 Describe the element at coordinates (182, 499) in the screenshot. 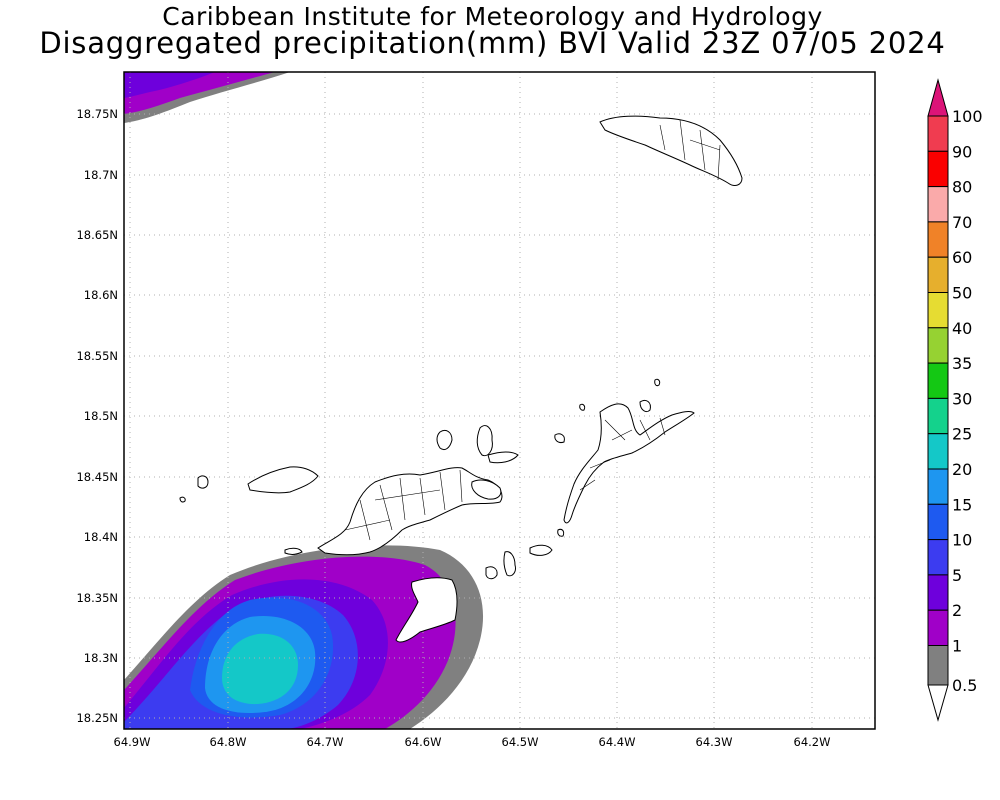

I see `sandy-cay` at that location.